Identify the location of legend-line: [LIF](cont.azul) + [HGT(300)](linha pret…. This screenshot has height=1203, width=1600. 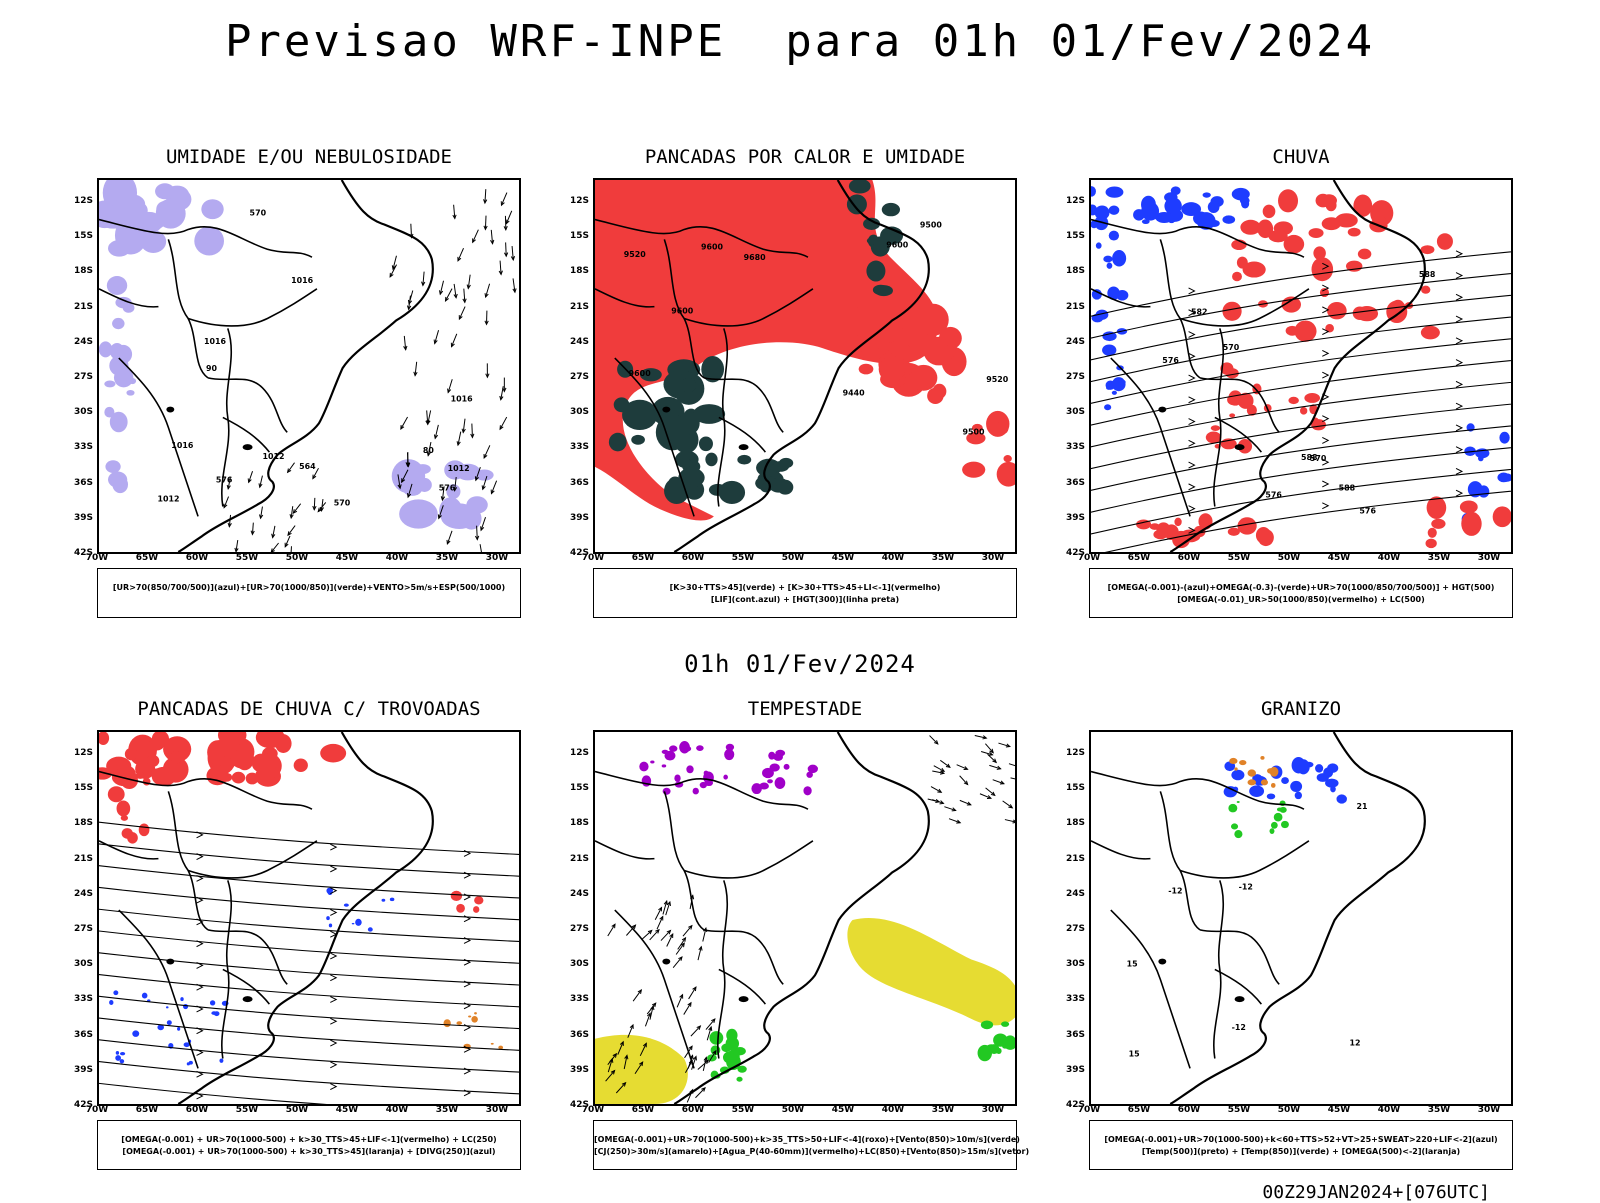
(805, 600).